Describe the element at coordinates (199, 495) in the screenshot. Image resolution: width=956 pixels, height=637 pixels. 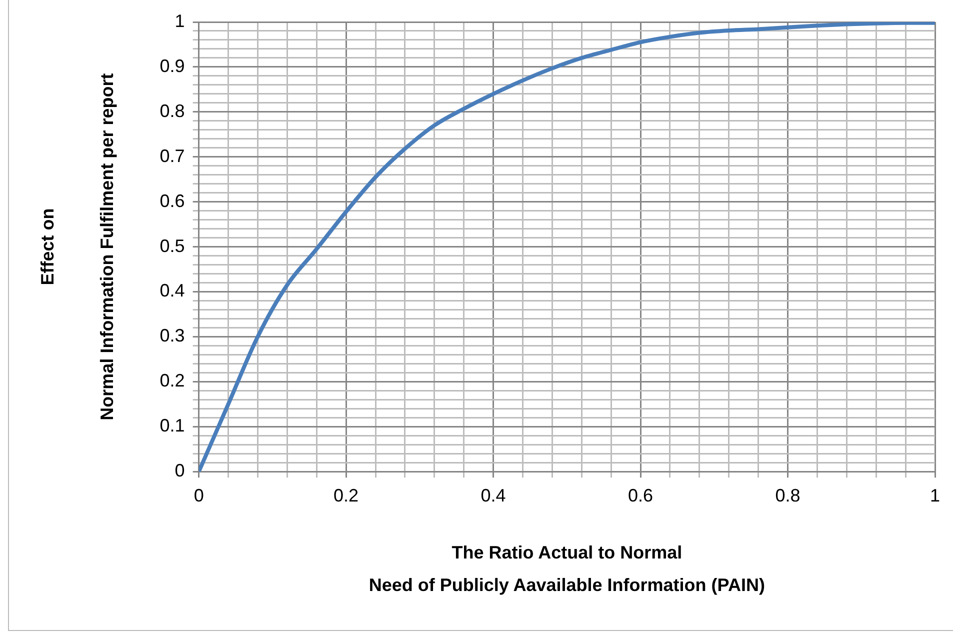
I see `x-tick-label: 0` at that location.